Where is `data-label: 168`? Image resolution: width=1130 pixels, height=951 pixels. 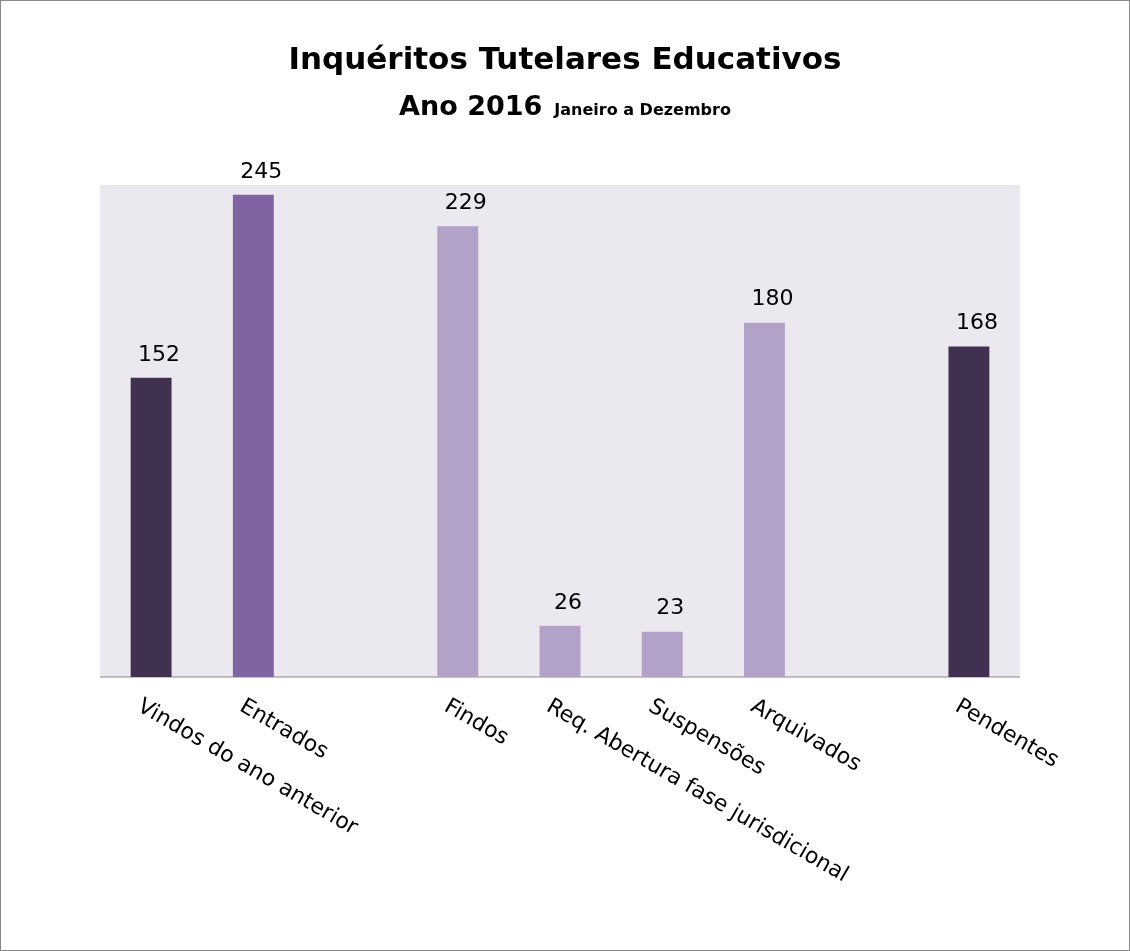
data-label: 168 is located at coordinates (976, 322).